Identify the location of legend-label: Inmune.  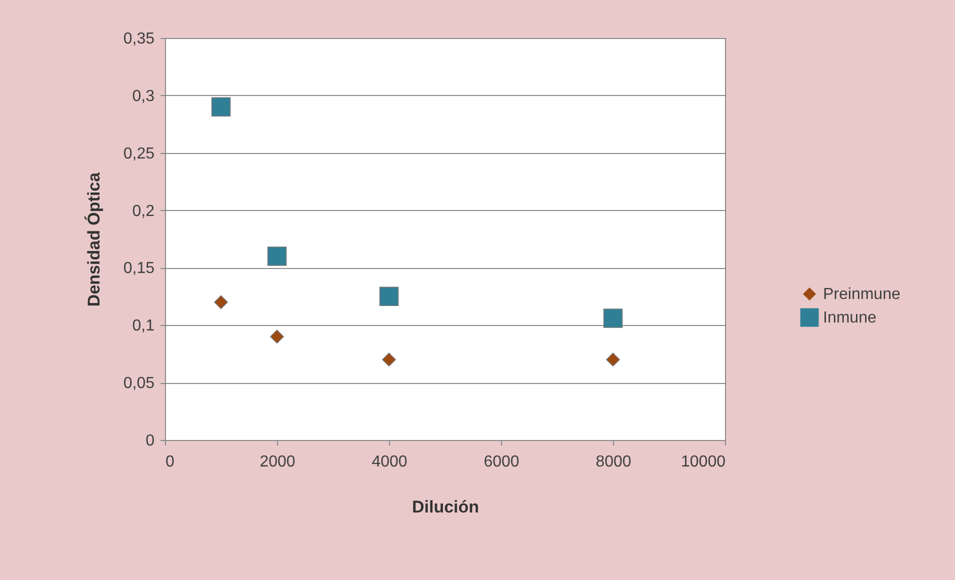
(849, 318).